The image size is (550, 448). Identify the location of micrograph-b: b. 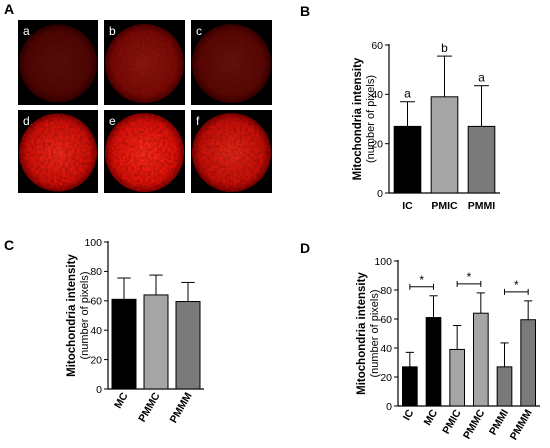
(144, 62).